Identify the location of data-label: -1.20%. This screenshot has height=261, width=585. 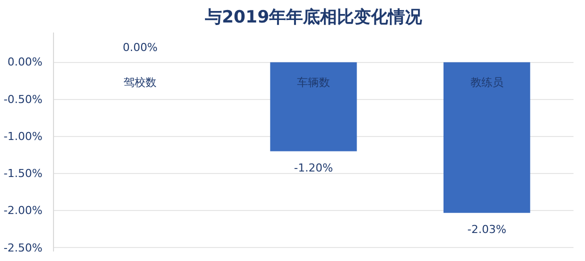
(313, 167).